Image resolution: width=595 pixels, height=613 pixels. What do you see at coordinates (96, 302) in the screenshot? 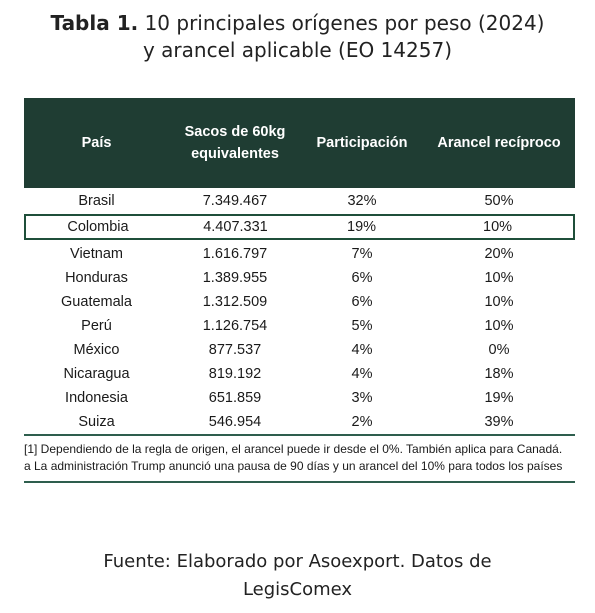
I see `cell-country: Guatemala` at bounding box center [96, 302].